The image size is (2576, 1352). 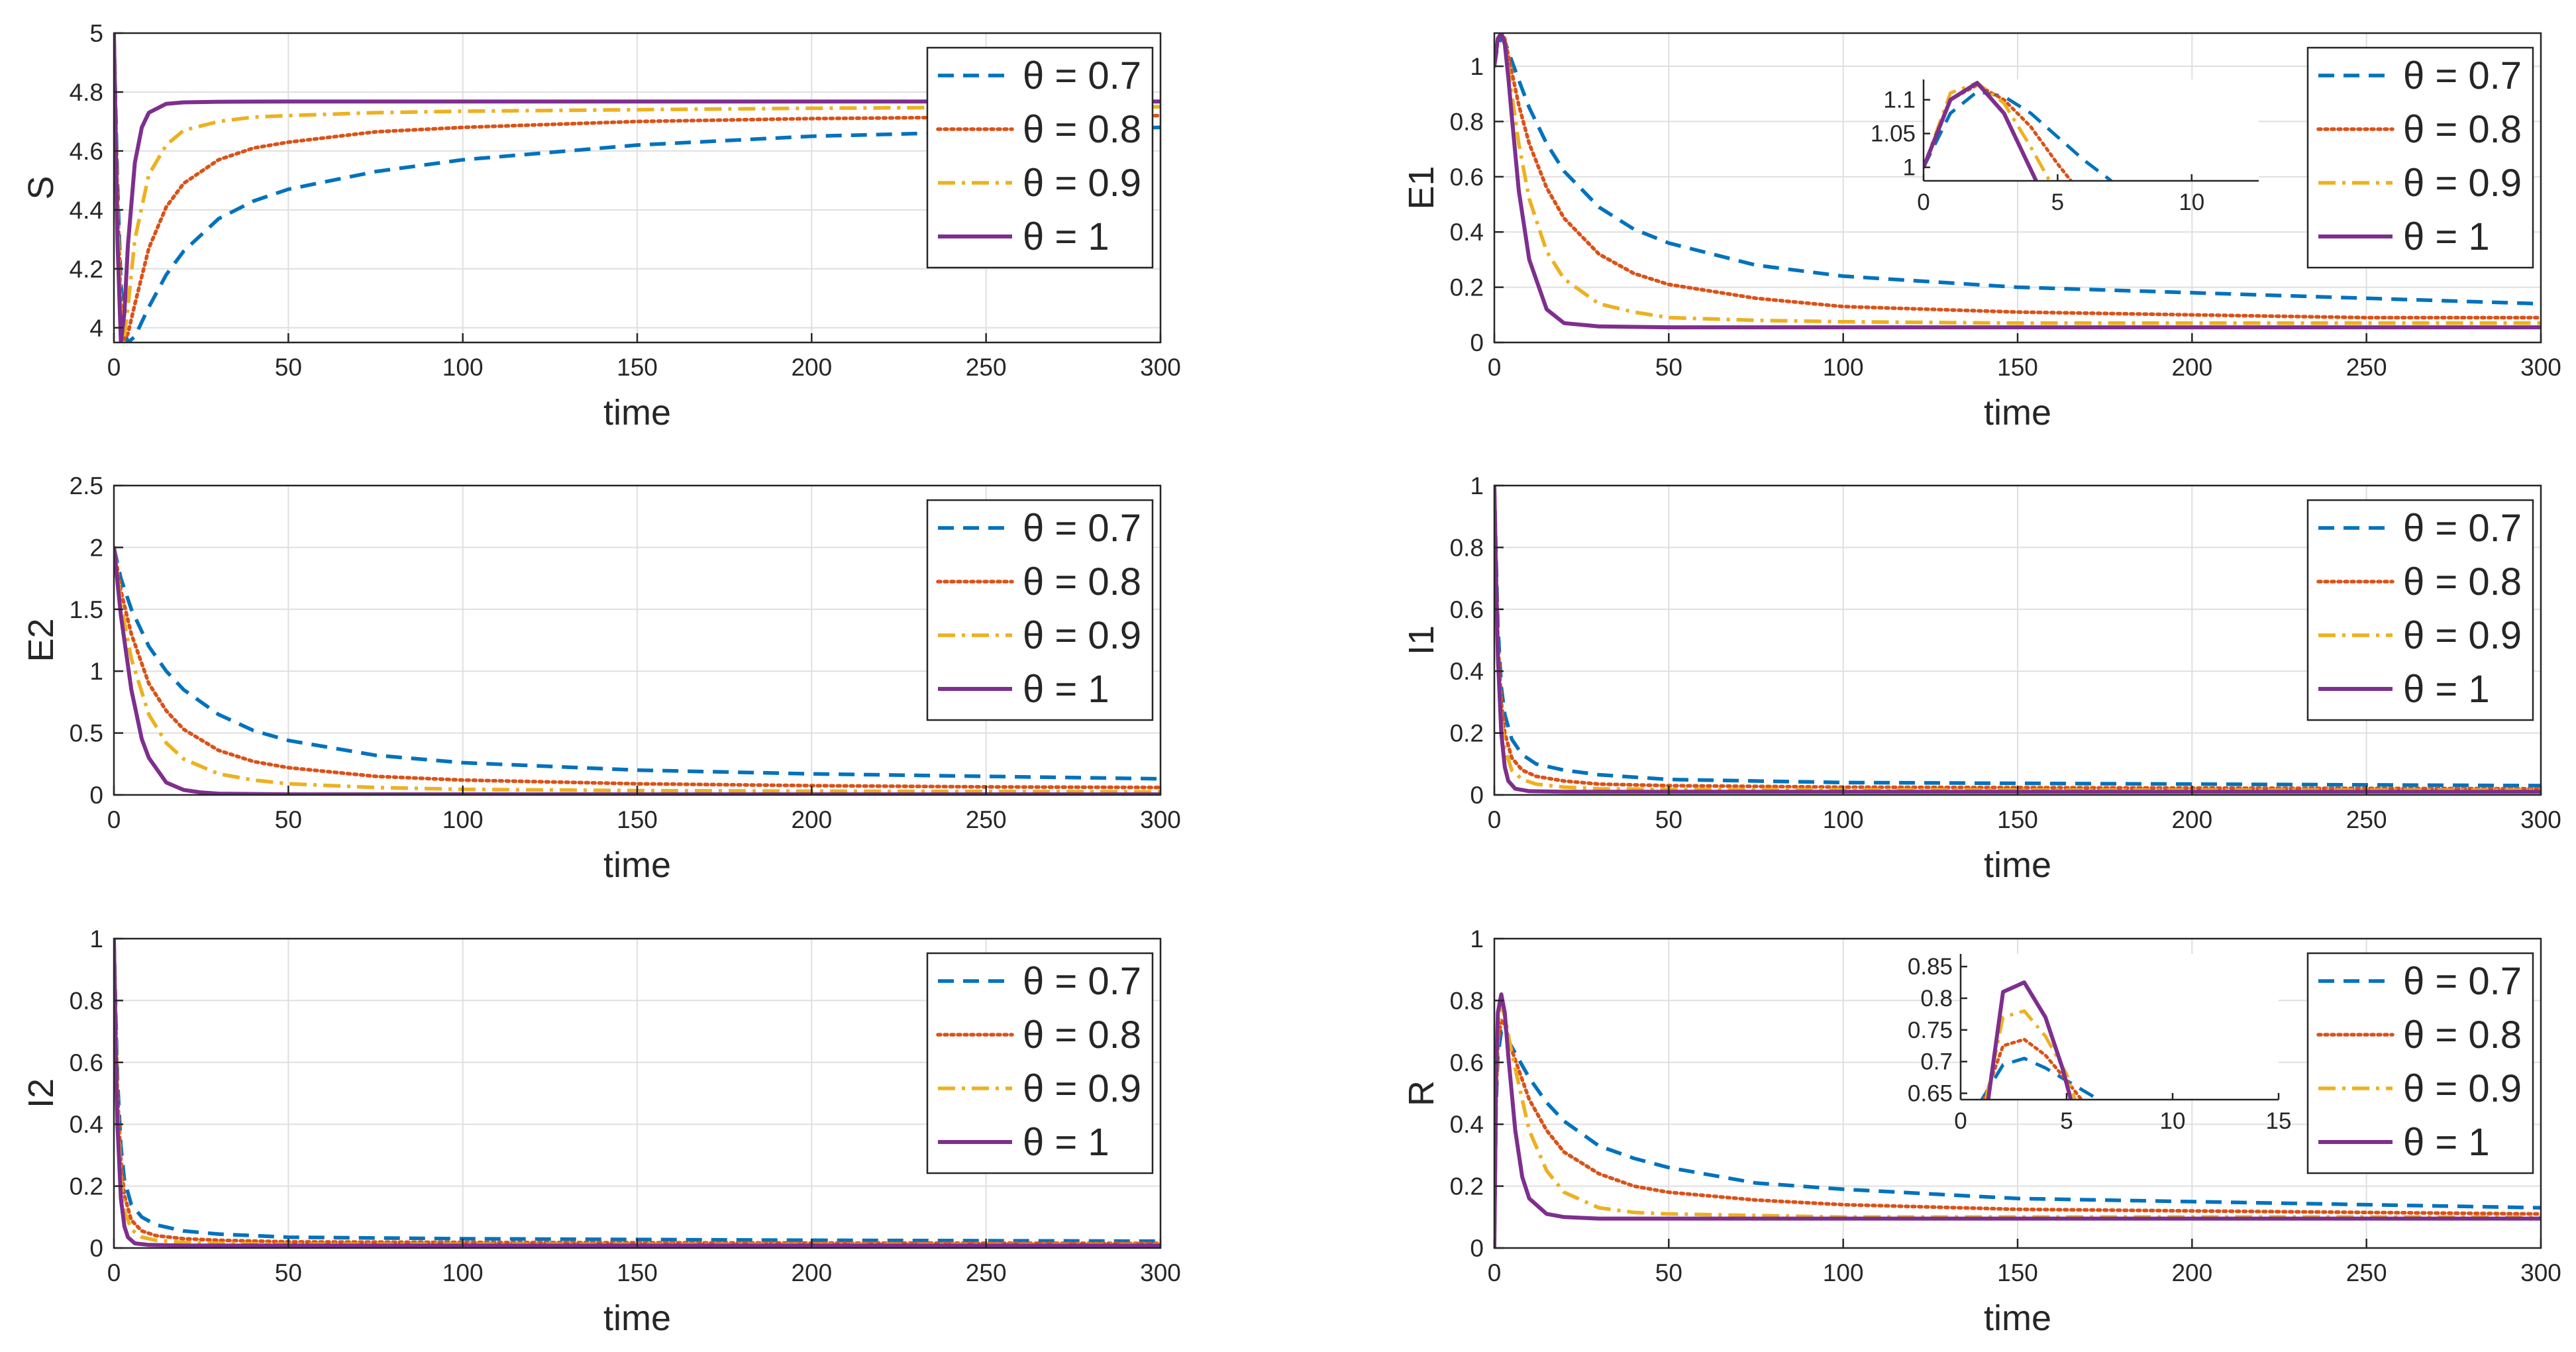 I want to click on inset-x-tick-label: 10, so click(x=2173, y=1121).